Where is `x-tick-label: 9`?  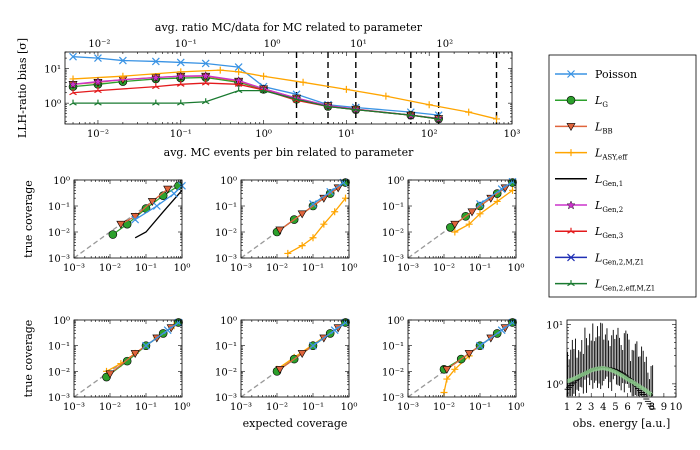
x-tick-label: 9 is located at coordinates (664, 407).